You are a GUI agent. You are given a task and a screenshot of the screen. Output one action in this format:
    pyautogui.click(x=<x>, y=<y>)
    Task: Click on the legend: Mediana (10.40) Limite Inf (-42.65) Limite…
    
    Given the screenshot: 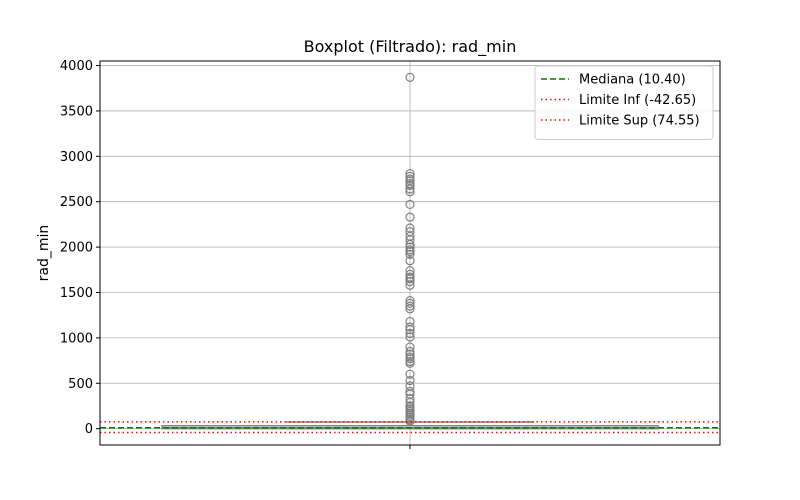 What is the action you would take?
    pyautogui.click(x=624, y=102)
    